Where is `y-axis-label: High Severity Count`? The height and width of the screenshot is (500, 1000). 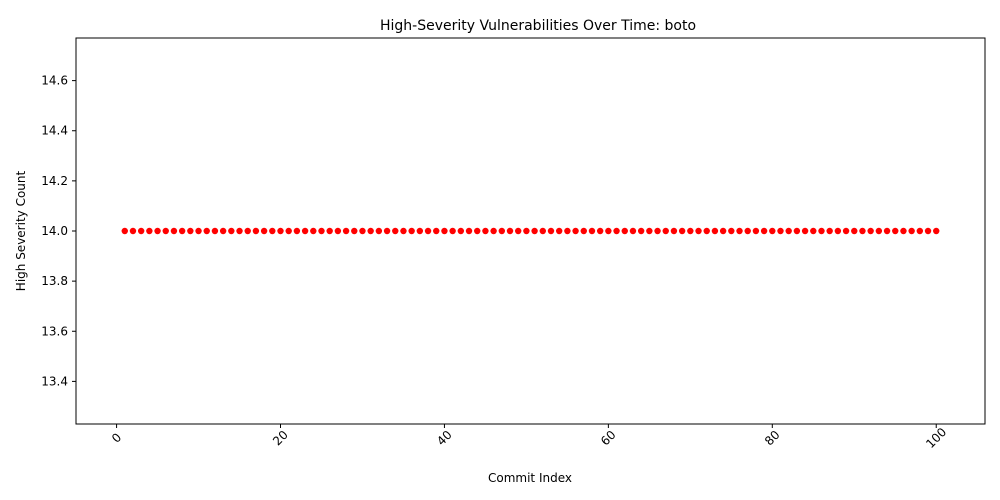 y-axis-label: High Severity Count is located at coordinates (21, 231).